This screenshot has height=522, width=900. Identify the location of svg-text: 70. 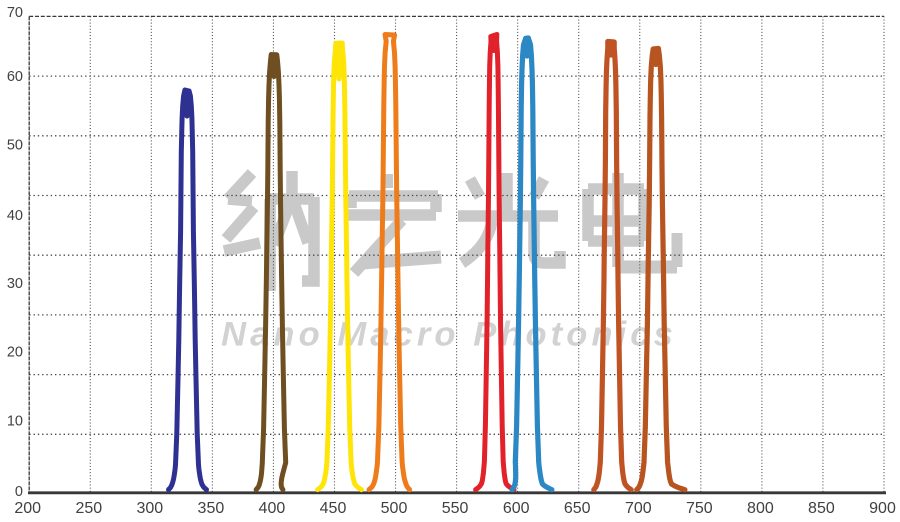
(15, 13).